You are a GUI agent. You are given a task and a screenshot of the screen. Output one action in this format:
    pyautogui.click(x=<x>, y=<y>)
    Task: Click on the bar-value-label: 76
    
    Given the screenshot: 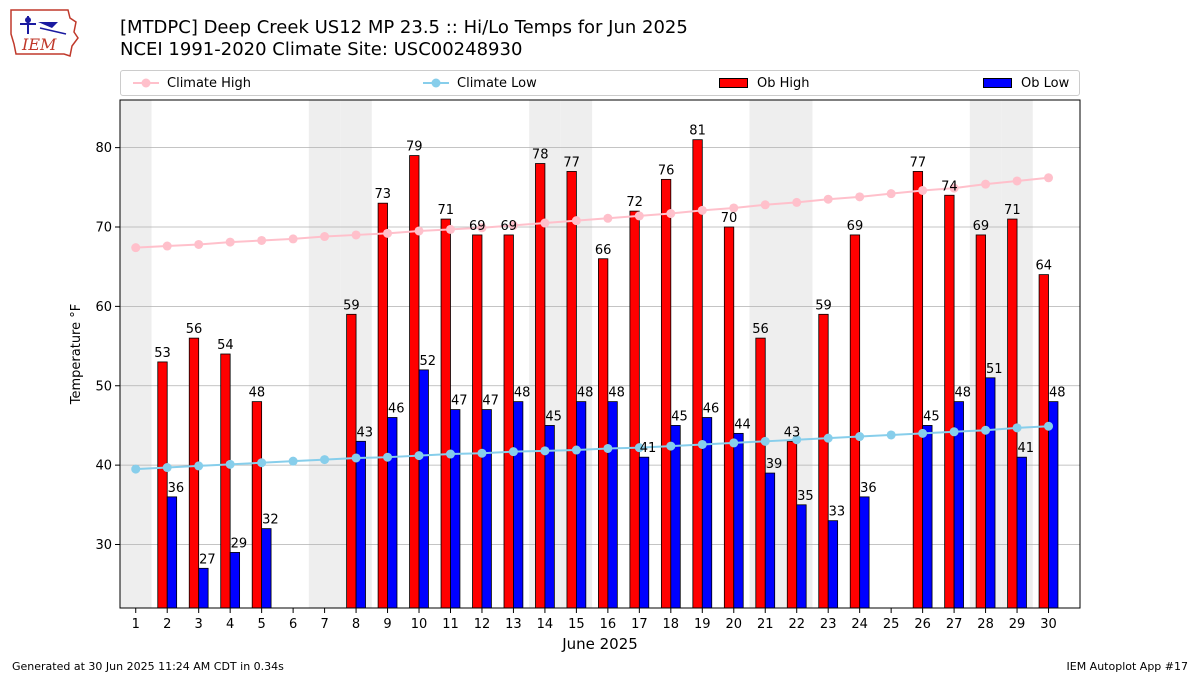 What is the action you would take?
    pyautogui.click(x=666, y=170)
    